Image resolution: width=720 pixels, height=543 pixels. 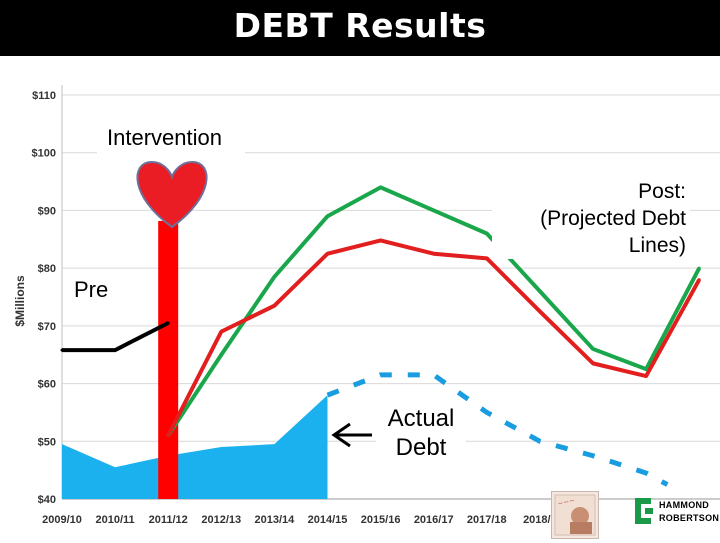 I want to click on page-title: DEBT Results, so click(x=360, y=25).